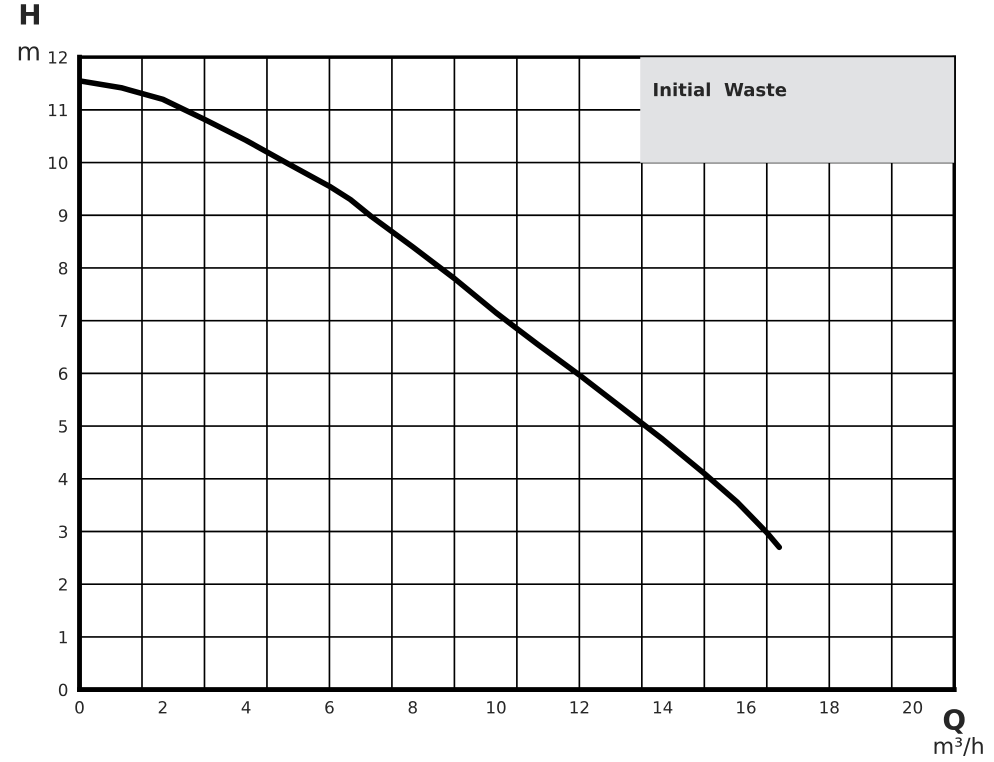  Describe the element at coordinates (63, 531) in the screenshot. I see `y-tick-label: 3` at that location.